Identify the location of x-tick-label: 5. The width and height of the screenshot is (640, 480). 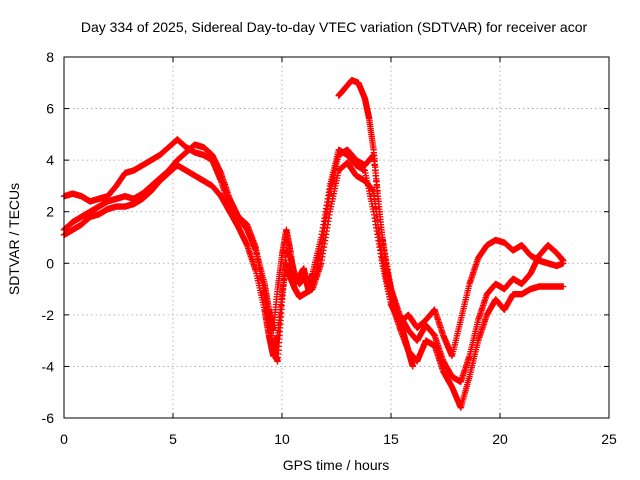
(173, 439).